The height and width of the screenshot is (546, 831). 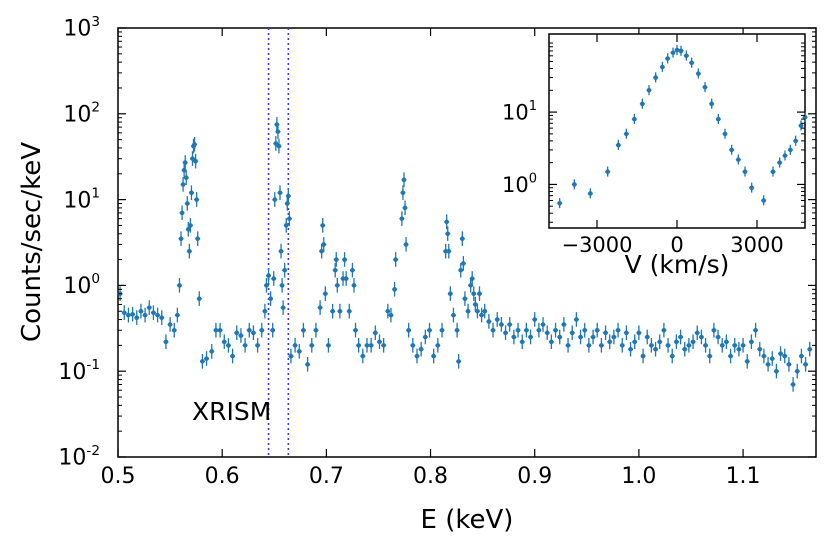 What do you see at coordinates (81, 285) in the screenshot?
I see `y-tick-label: 10⁰` at bounding box center [81, 285].